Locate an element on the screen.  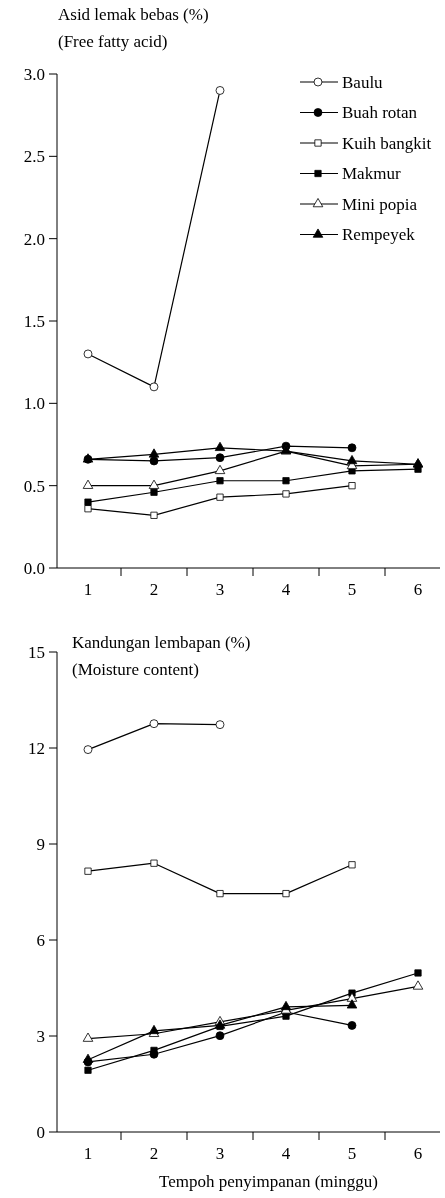
y-tick-label: 2.0 is located at coordinates (34, 239).